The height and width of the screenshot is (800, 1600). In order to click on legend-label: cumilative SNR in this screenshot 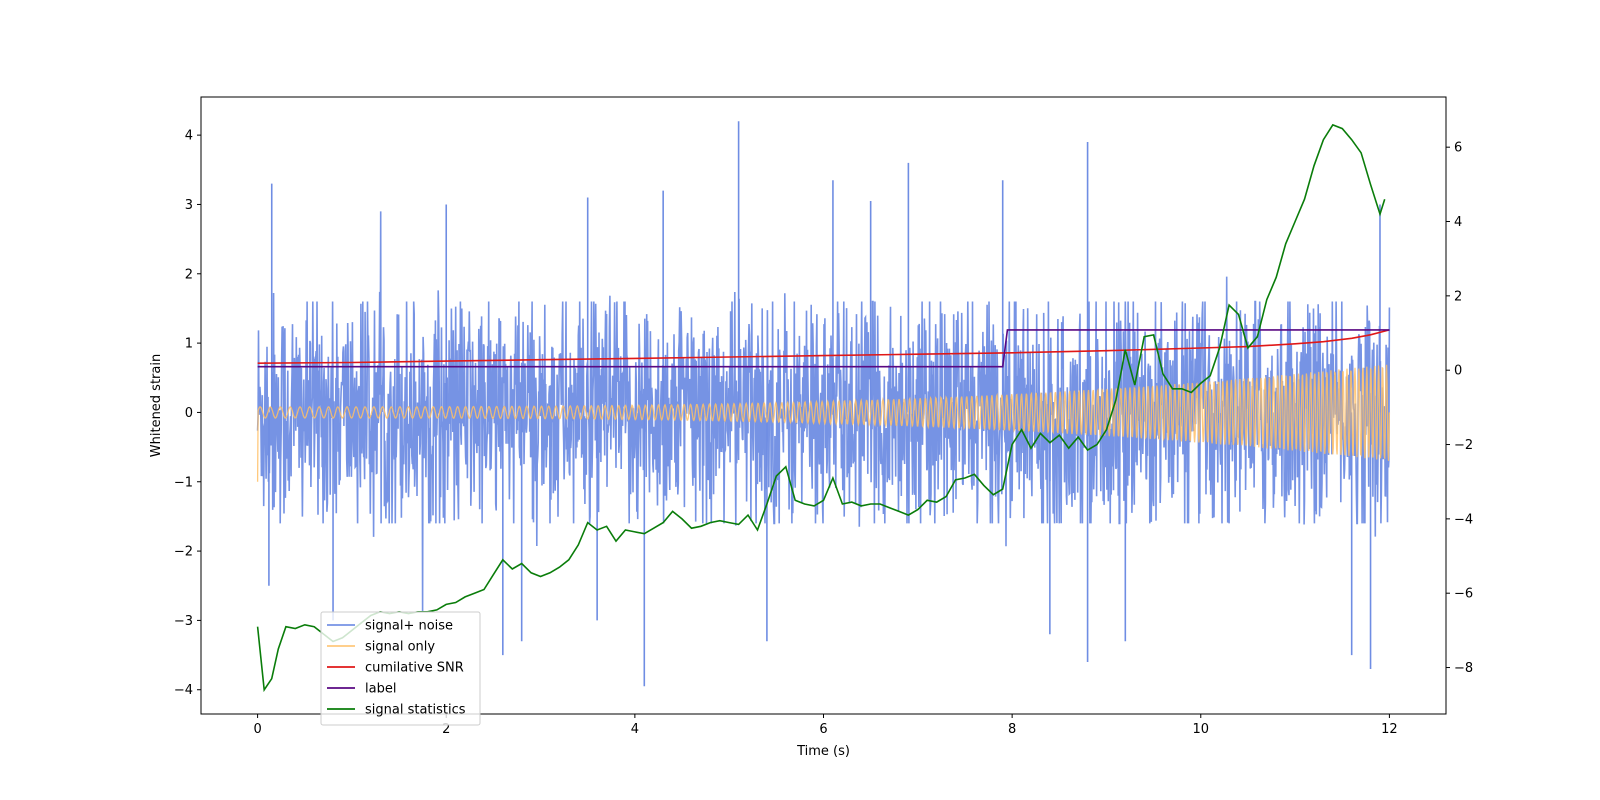, I will do `click(414, 668)`.